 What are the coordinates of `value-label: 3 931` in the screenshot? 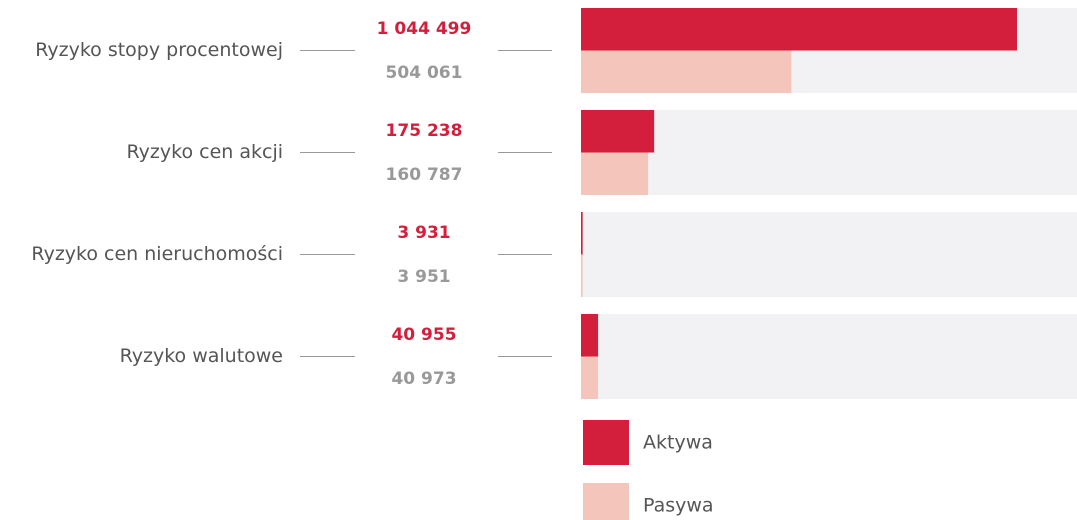 It's located at (423, 233).